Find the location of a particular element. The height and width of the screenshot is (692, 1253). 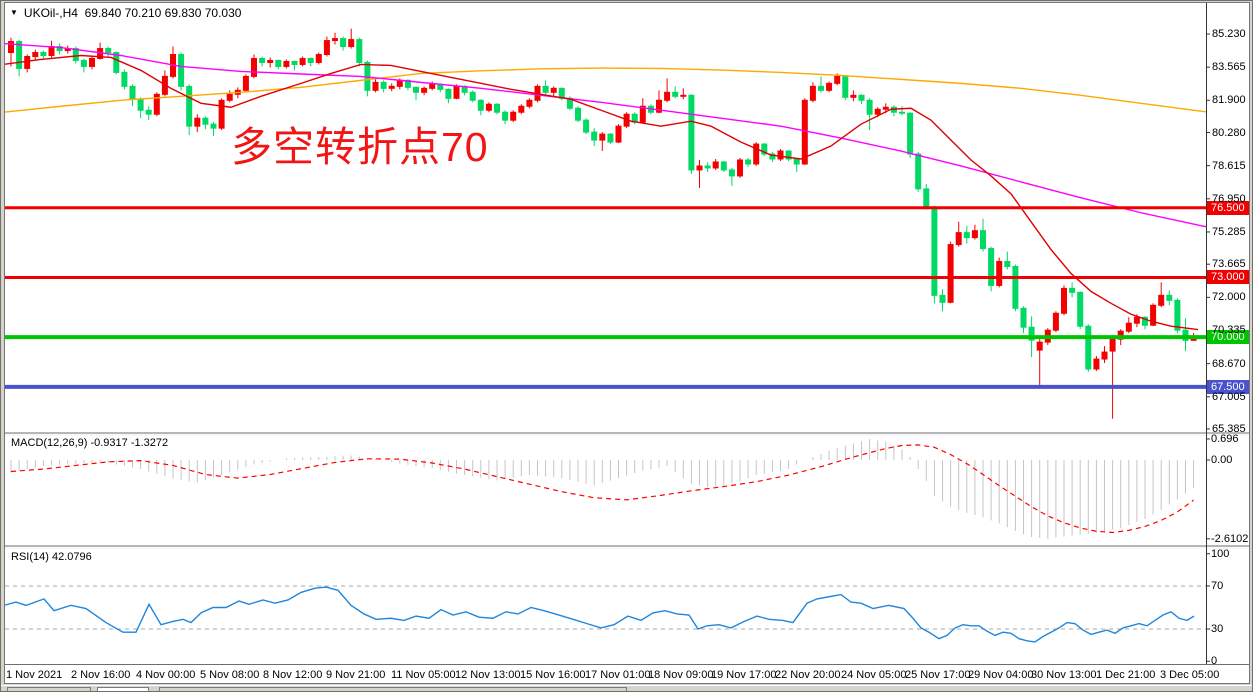

price-axis-label: 67.005 is located at coordinates (1229, 396).